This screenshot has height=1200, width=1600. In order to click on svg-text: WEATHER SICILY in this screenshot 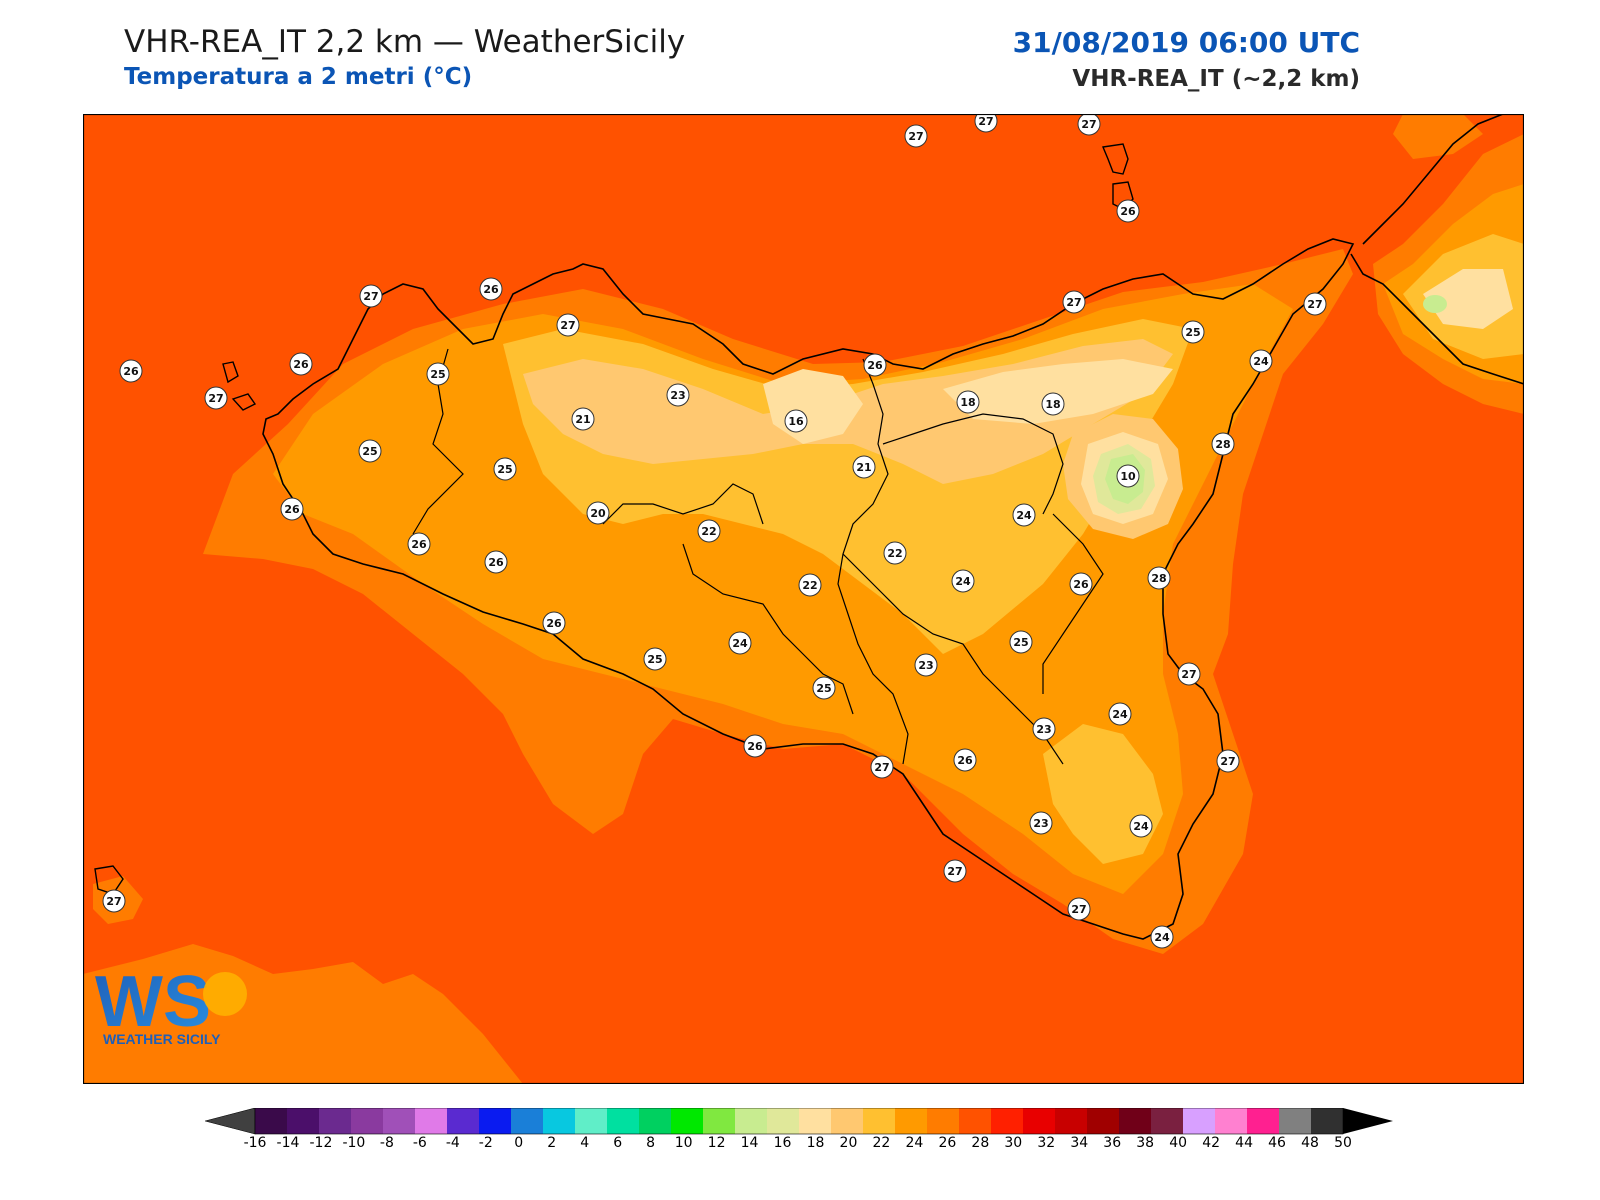, I will do `click(162, 1039)`.